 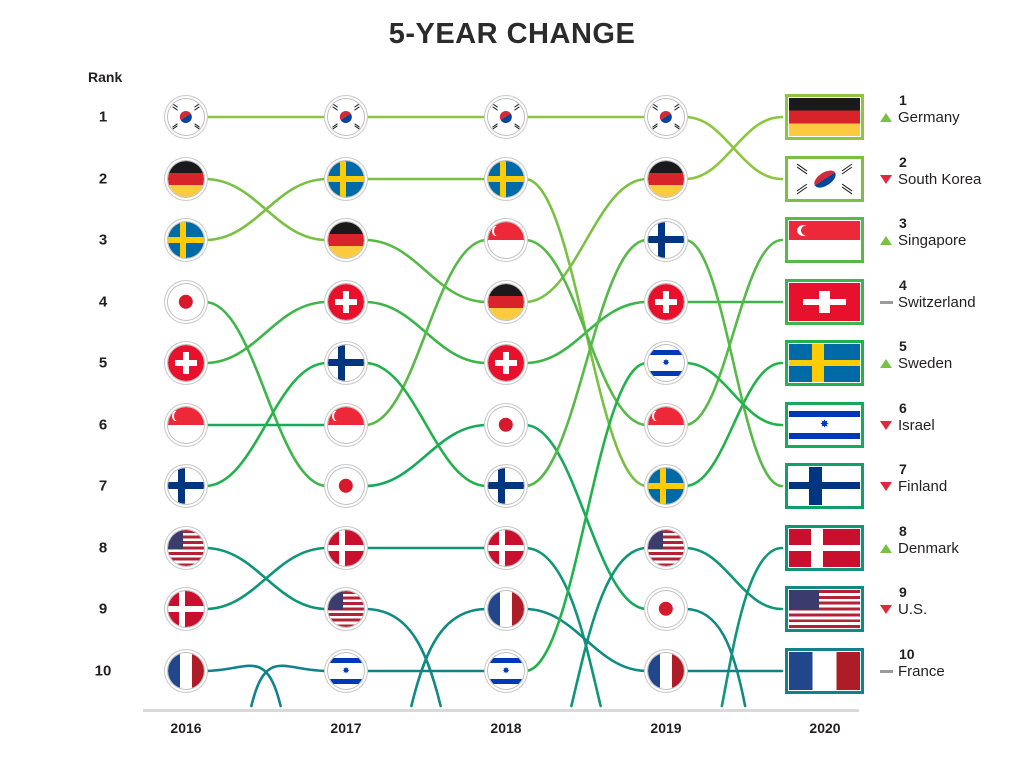 What do you see at coordinates (103, 425) in the screenshot?
I see `rank-number-6: 6` at bounding box center [103, 425].